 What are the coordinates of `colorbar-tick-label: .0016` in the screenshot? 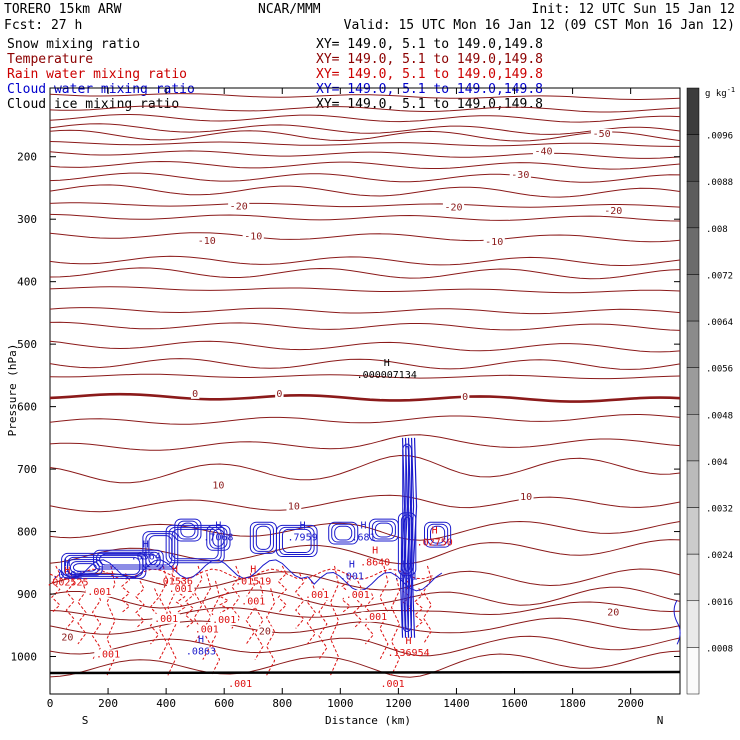 It's located at (719, 603).